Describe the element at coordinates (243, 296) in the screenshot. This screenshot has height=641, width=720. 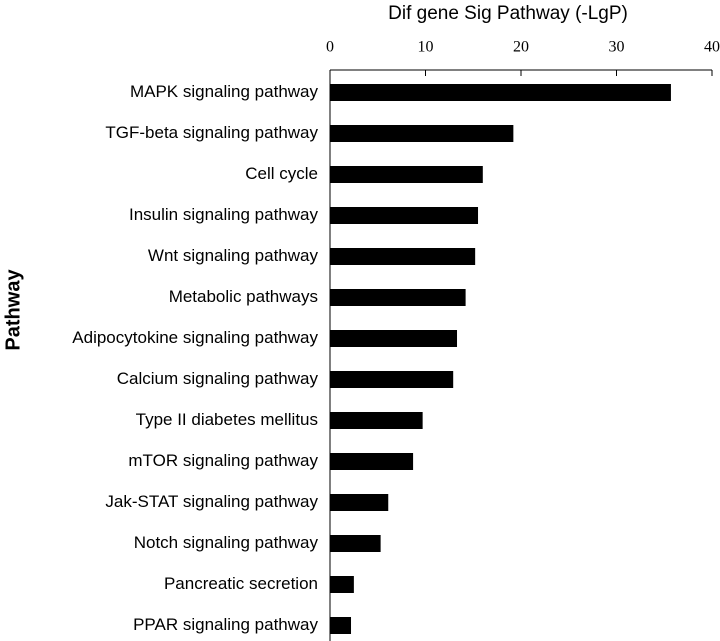
I see `y-tick-label: Metabolic pathways` at that location.